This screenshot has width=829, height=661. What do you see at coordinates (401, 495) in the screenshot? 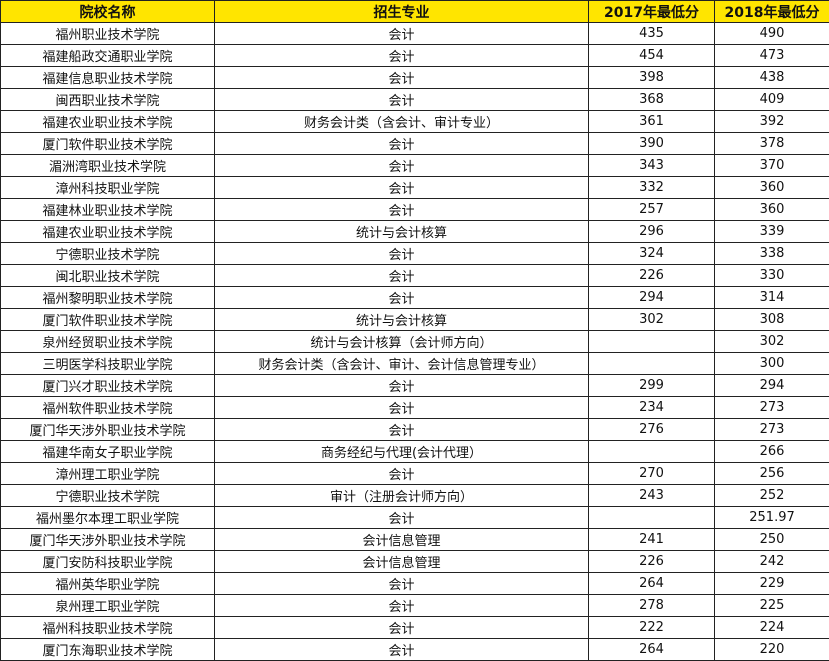
I see `major-cell: 审计（注册会计师方向）` at bounding box center [401, 495].